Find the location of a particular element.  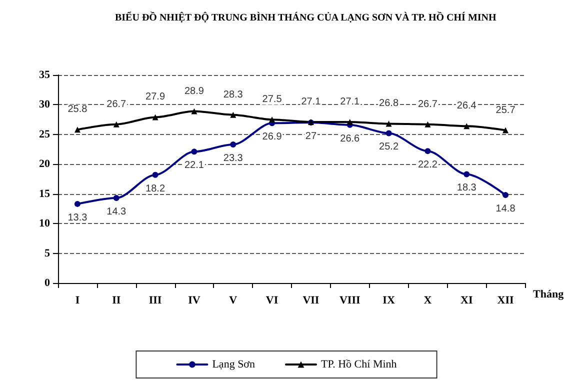

data-label: 26.6 is located at coordinates (350, 138).